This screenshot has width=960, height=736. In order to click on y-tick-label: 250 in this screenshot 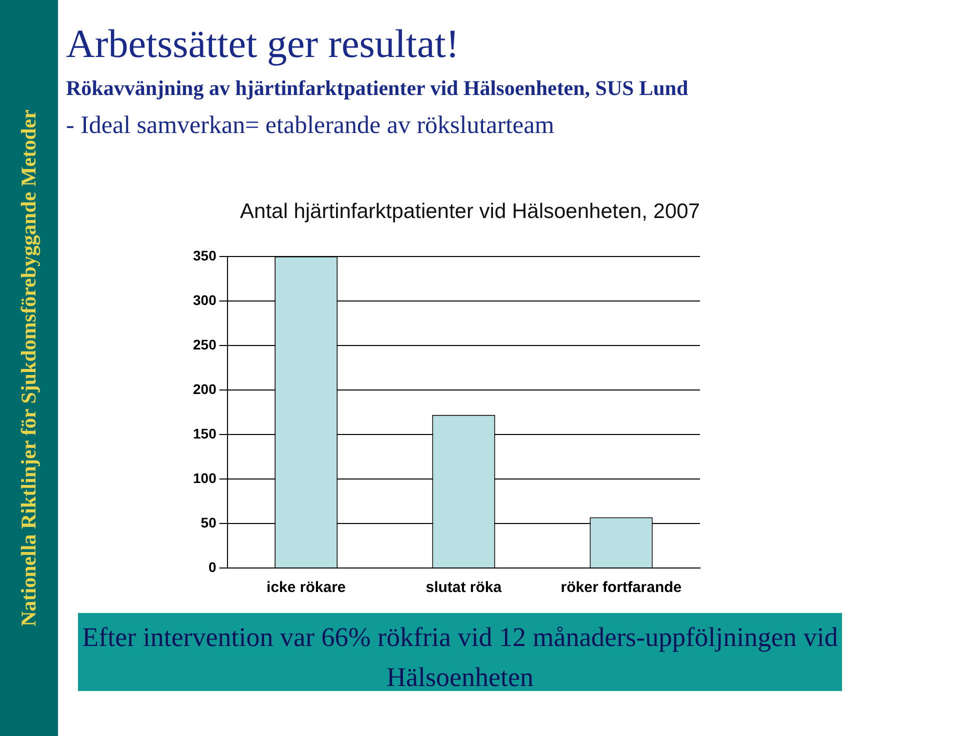, I will do `click(205, 344)`.